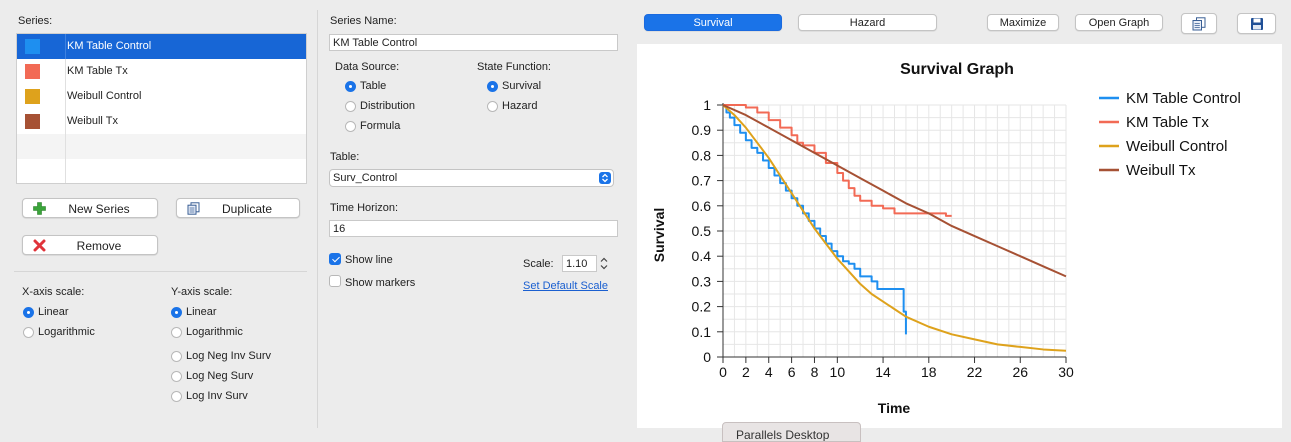 This screenshot has height=442, width=1291. Describe the element at coordinates (220, 376) in the screenshot. I see `y-axis-log-neg-surv-label: Log Neg Surv` at that location.